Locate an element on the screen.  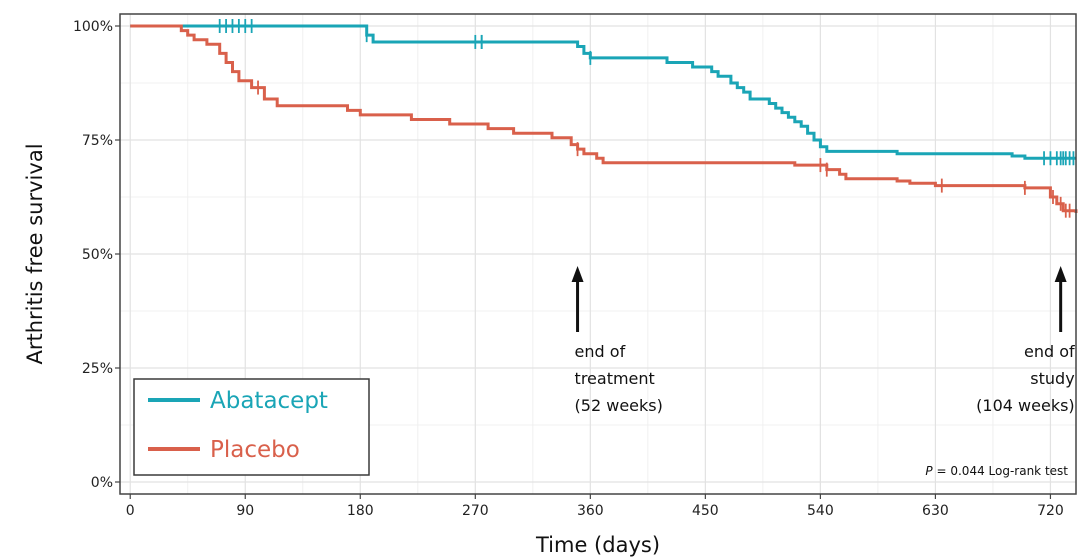
x-tick-label: 270 is located at coordinates (475, 511).